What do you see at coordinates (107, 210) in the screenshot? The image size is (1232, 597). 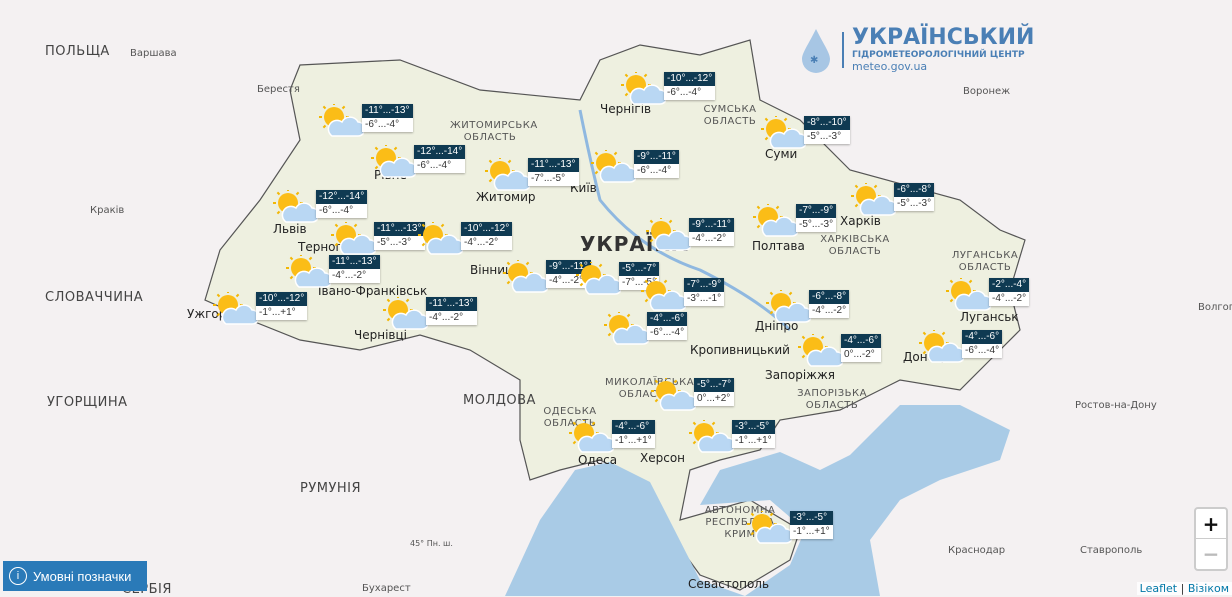 I see `city-label: Краків` at bounding box center [107, 210].